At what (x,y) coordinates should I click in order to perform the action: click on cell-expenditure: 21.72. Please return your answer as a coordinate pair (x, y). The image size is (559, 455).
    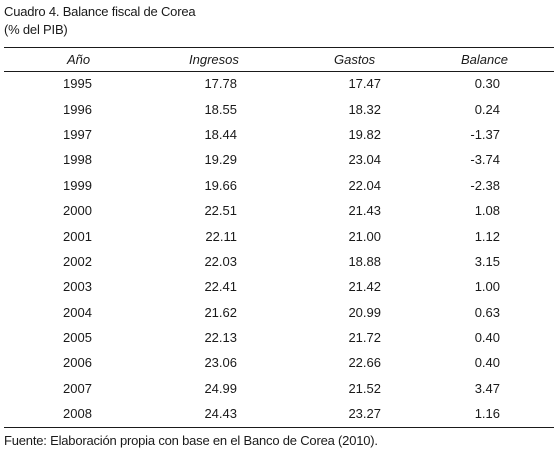
    Looking at the image, I should click on (364, 338).